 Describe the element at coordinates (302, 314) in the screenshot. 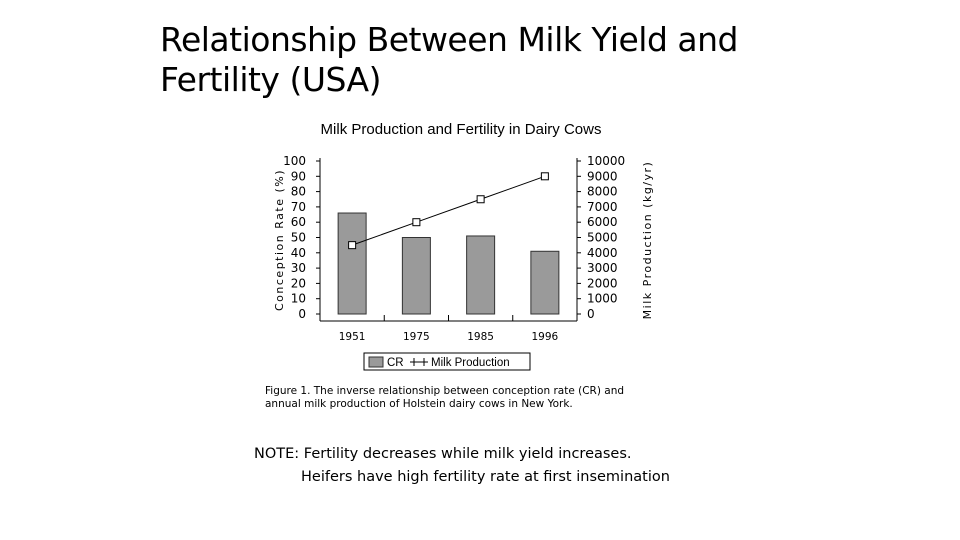

I see `y-tick-label-left: 0` at that location.